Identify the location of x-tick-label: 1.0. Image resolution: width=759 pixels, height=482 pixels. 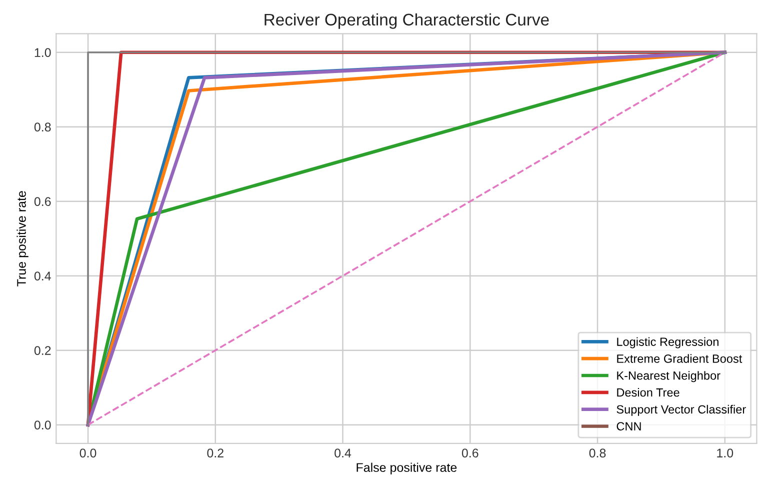
(725, 453).